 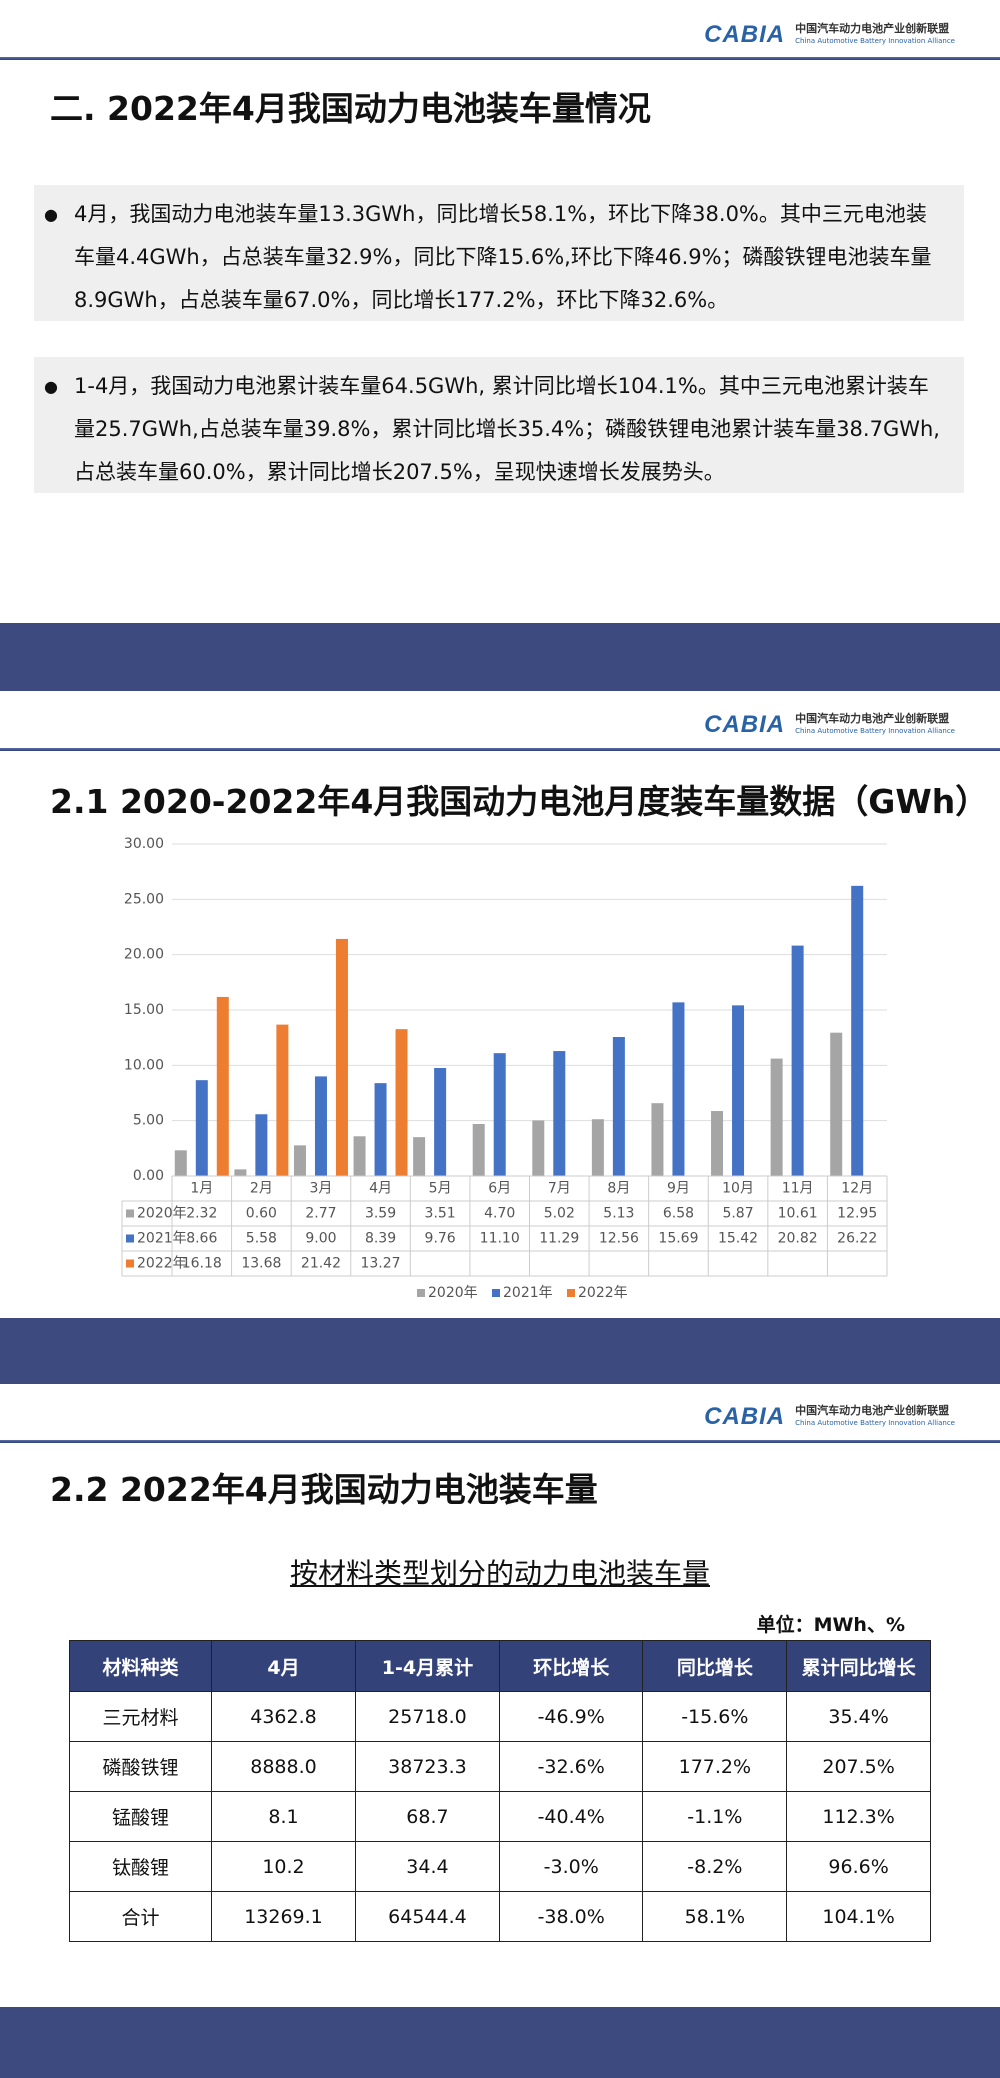 I want to click on column-header: 材料种类, so click(x=140, y=1666).